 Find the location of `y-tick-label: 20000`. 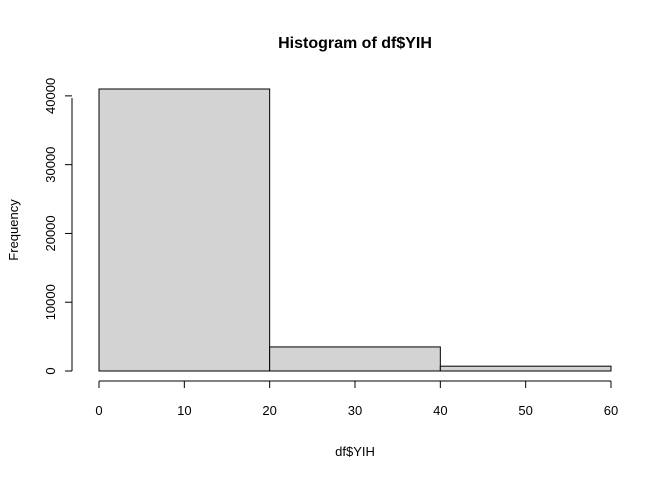

y-tick-label: 20000 is located at coordinates (50, 233).